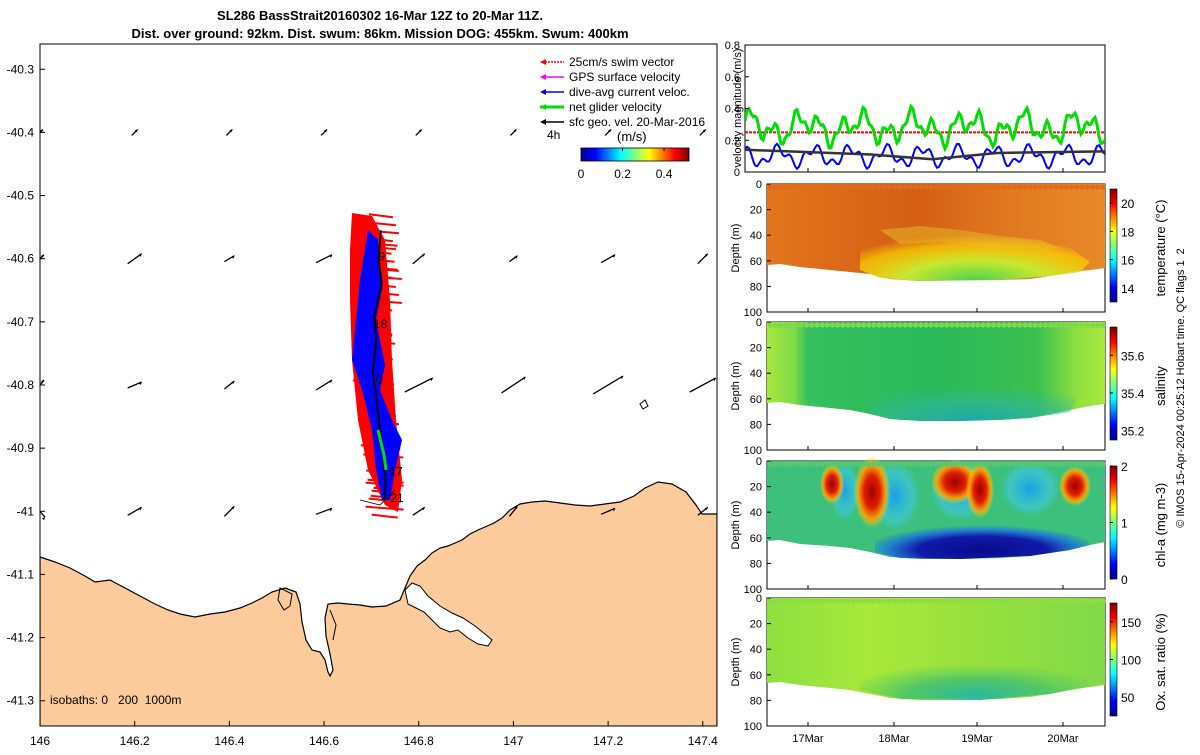  I want to click on inlet, so click(285, 599).